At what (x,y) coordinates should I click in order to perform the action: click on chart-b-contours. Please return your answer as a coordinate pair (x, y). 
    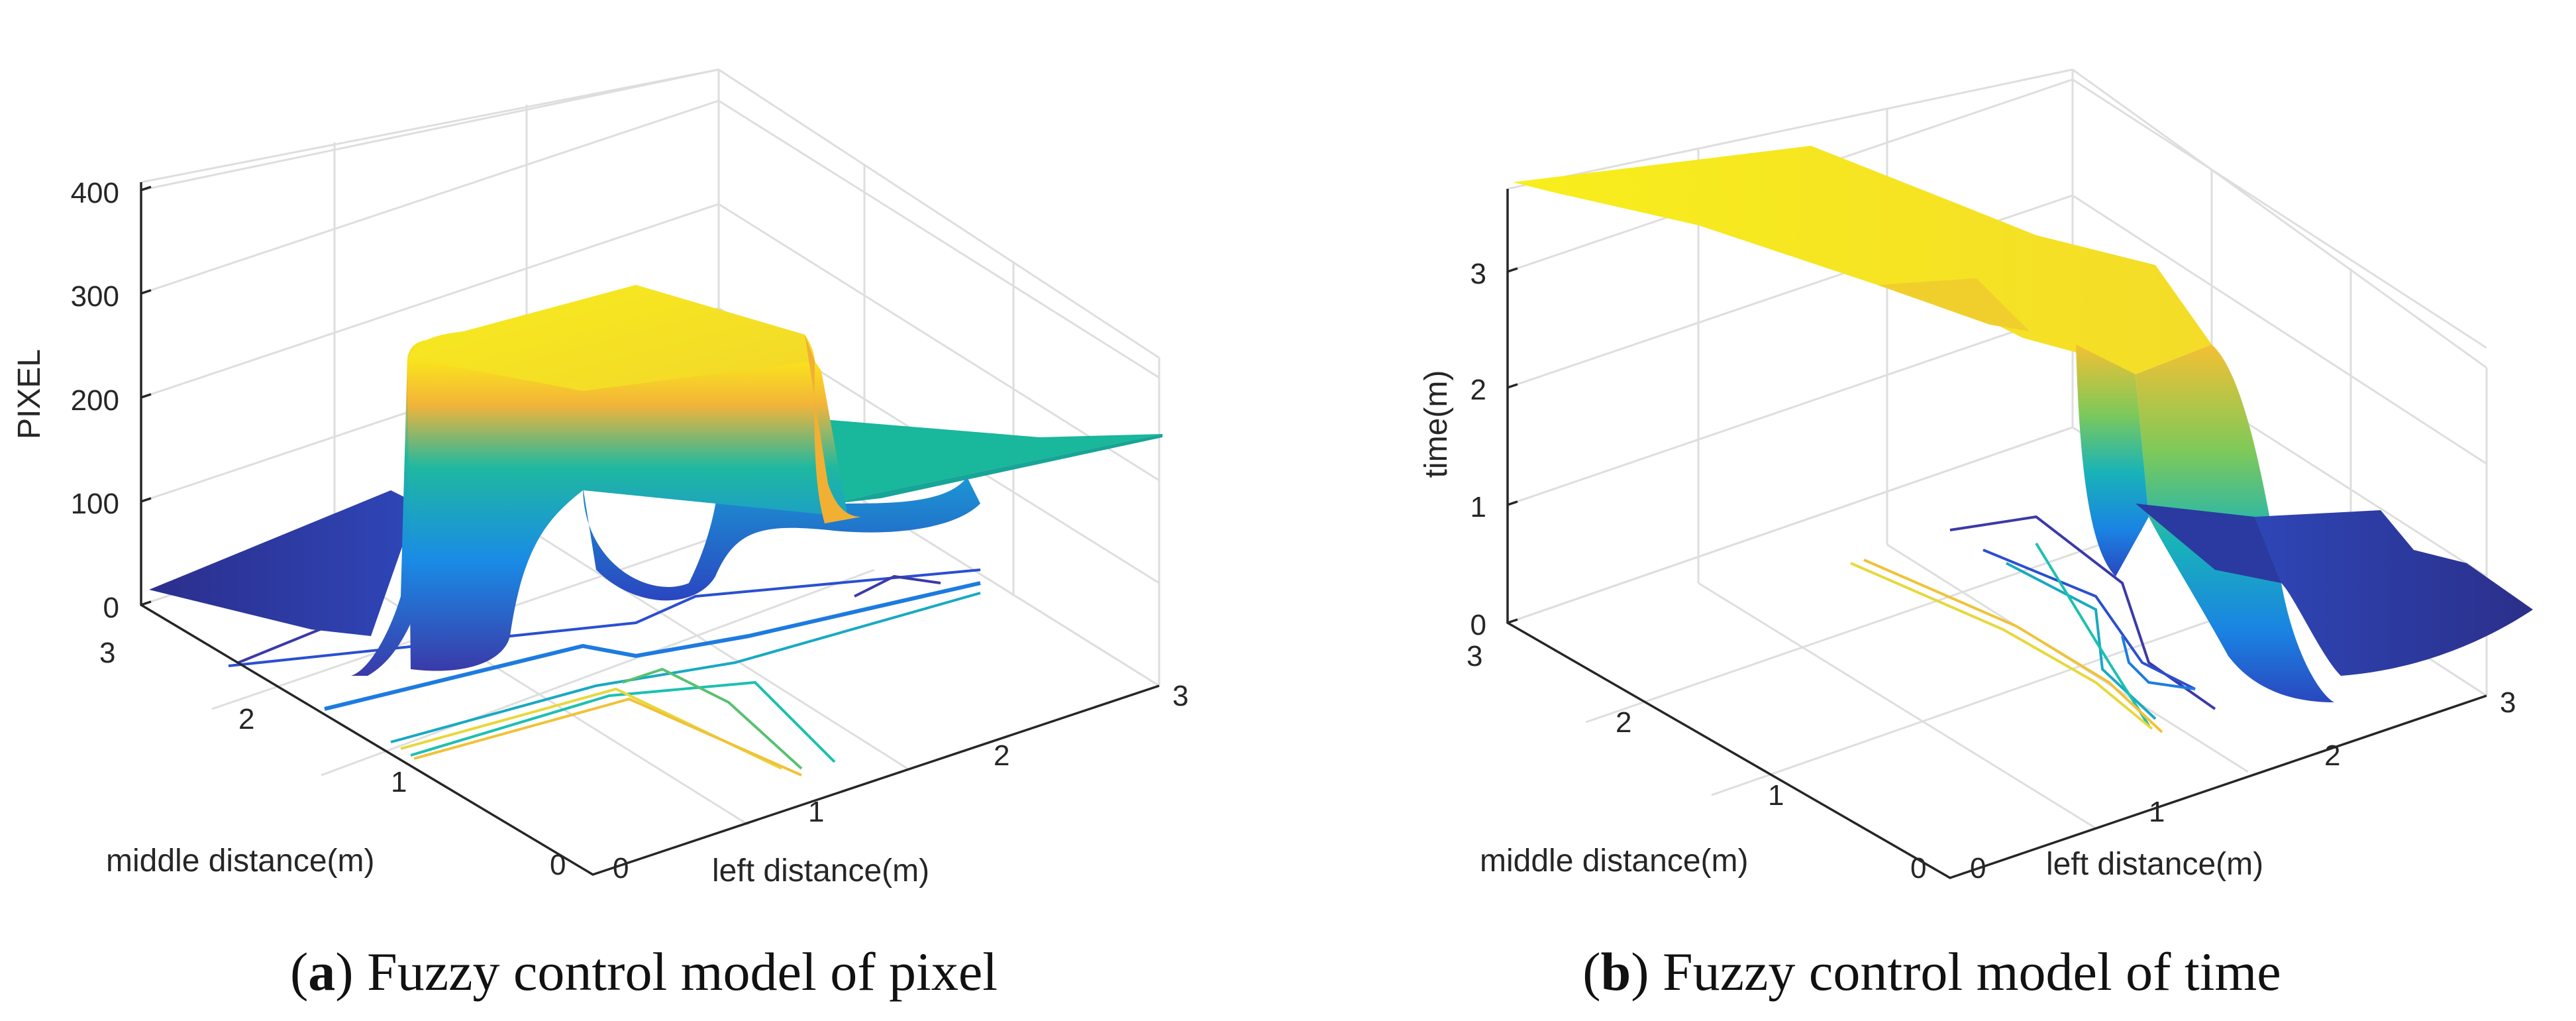
    Looking at the image, I should click on (2033, 624).